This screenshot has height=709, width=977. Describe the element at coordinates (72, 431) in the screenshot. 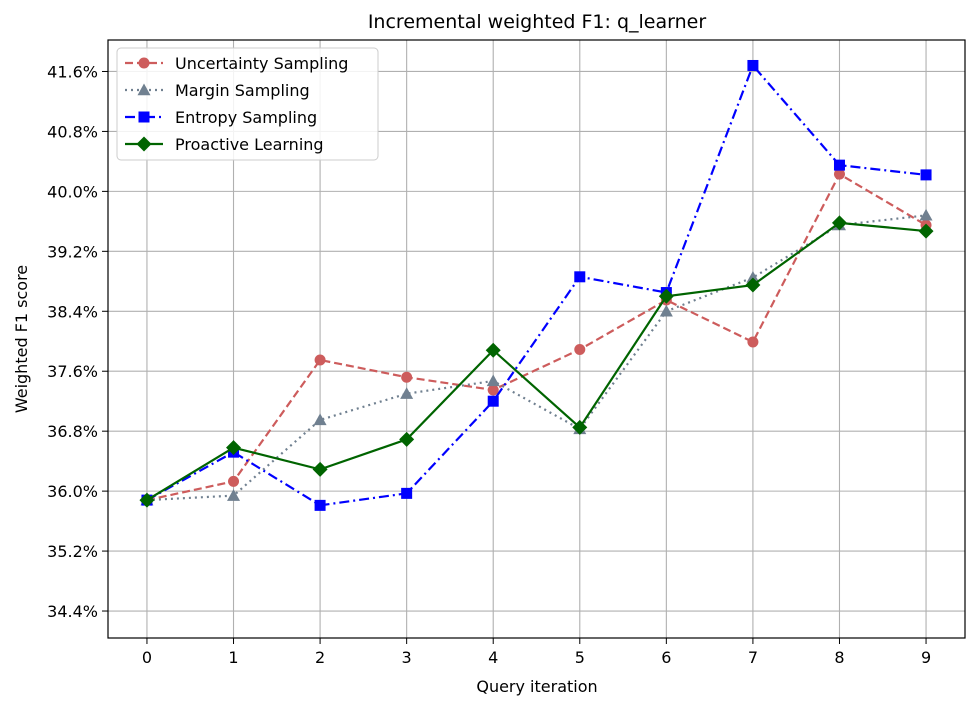

I see `y-tick-label: 36.8%` at that location.